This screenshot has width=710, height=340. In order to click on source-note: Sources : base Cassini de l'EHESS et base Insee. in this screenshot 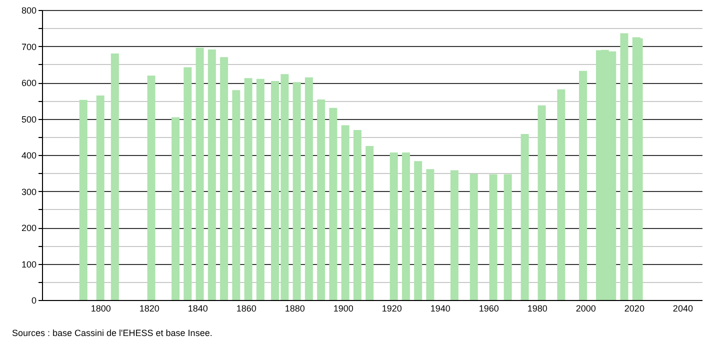, I will do `click(112, 333)`.